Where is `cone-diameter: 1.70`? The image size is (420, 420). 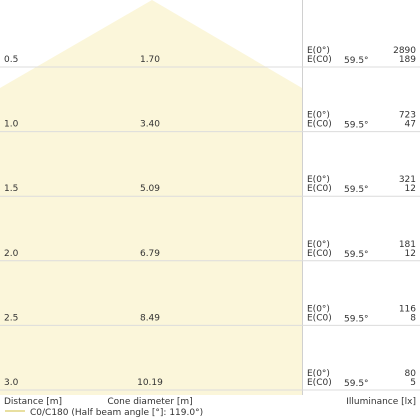 cone-diameter: 1.70 is located at coordinates (150, 60).